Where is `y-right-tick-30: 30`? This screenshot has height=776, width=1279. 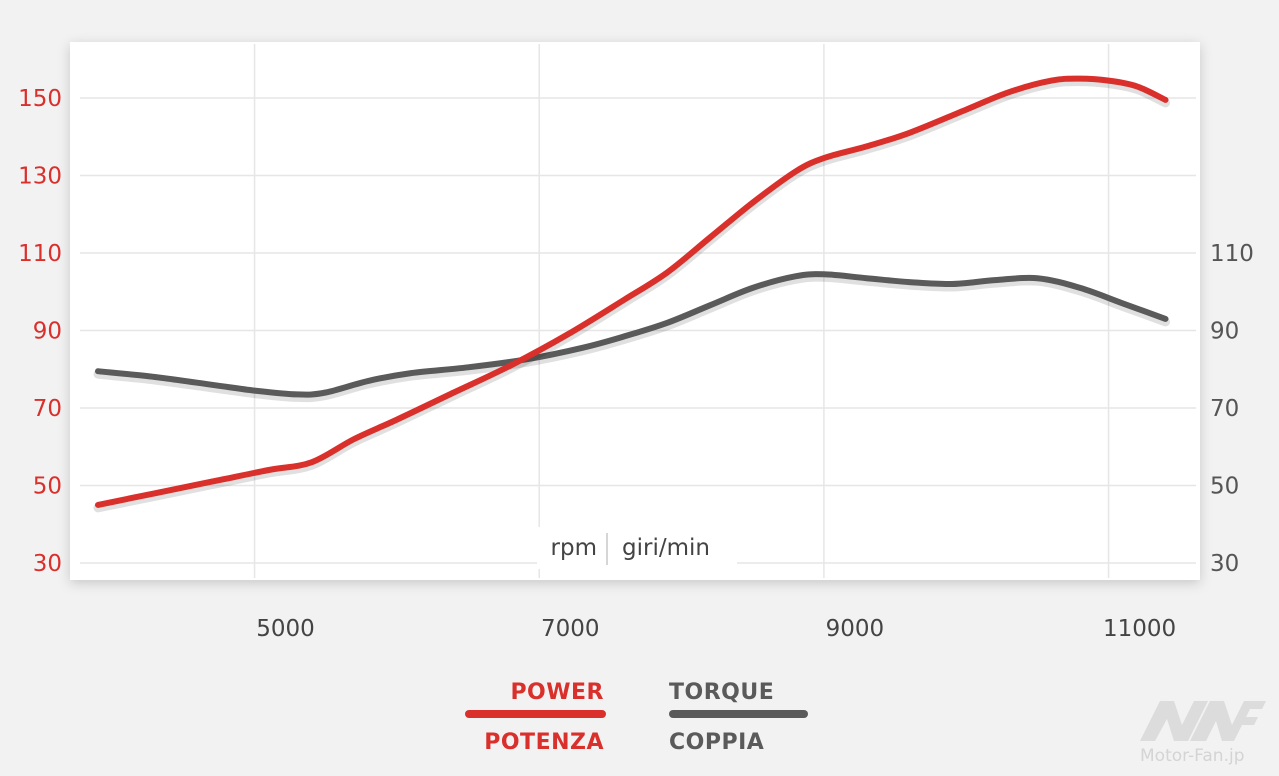 y-right-tick-30: 30 is located at coordinates (1224, 564).